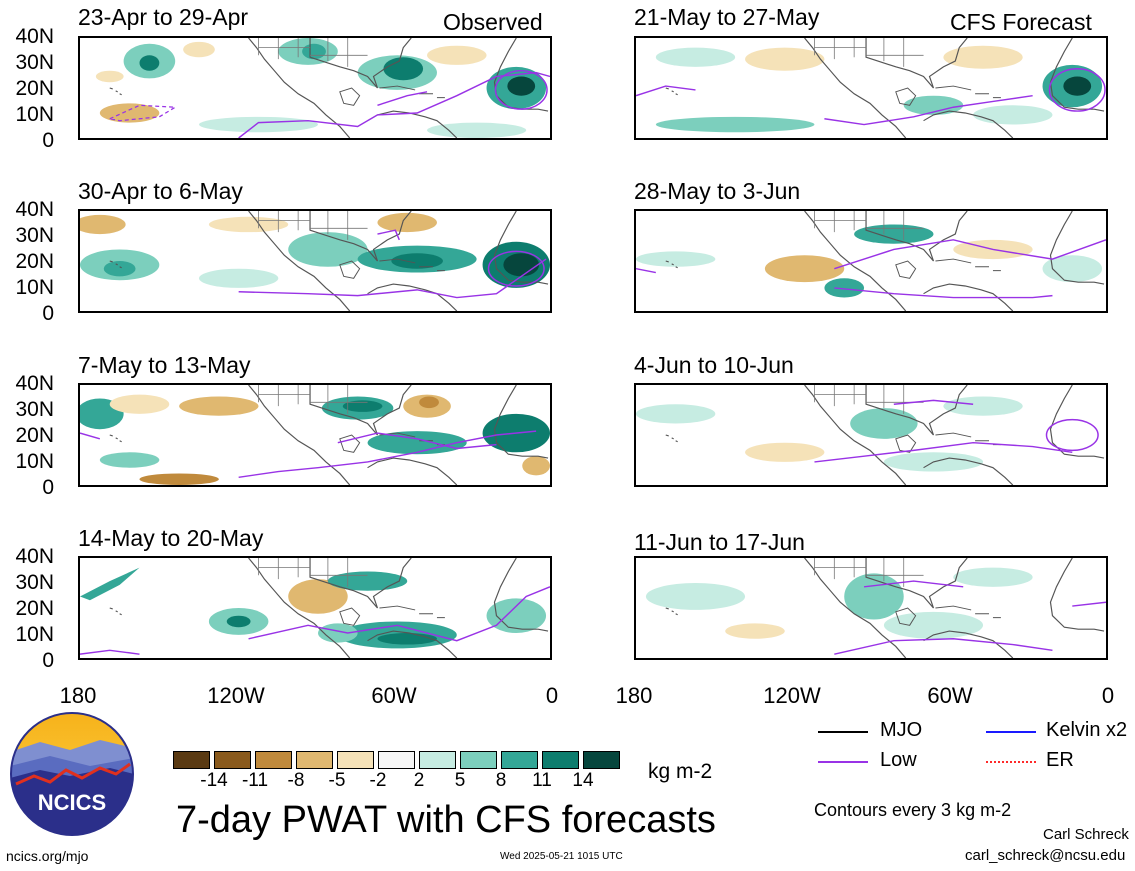 The width and height of the screenshot is (1135, 871). I want to click on legend-label-kelvin: Kelvin x2, so click(1087, 730).